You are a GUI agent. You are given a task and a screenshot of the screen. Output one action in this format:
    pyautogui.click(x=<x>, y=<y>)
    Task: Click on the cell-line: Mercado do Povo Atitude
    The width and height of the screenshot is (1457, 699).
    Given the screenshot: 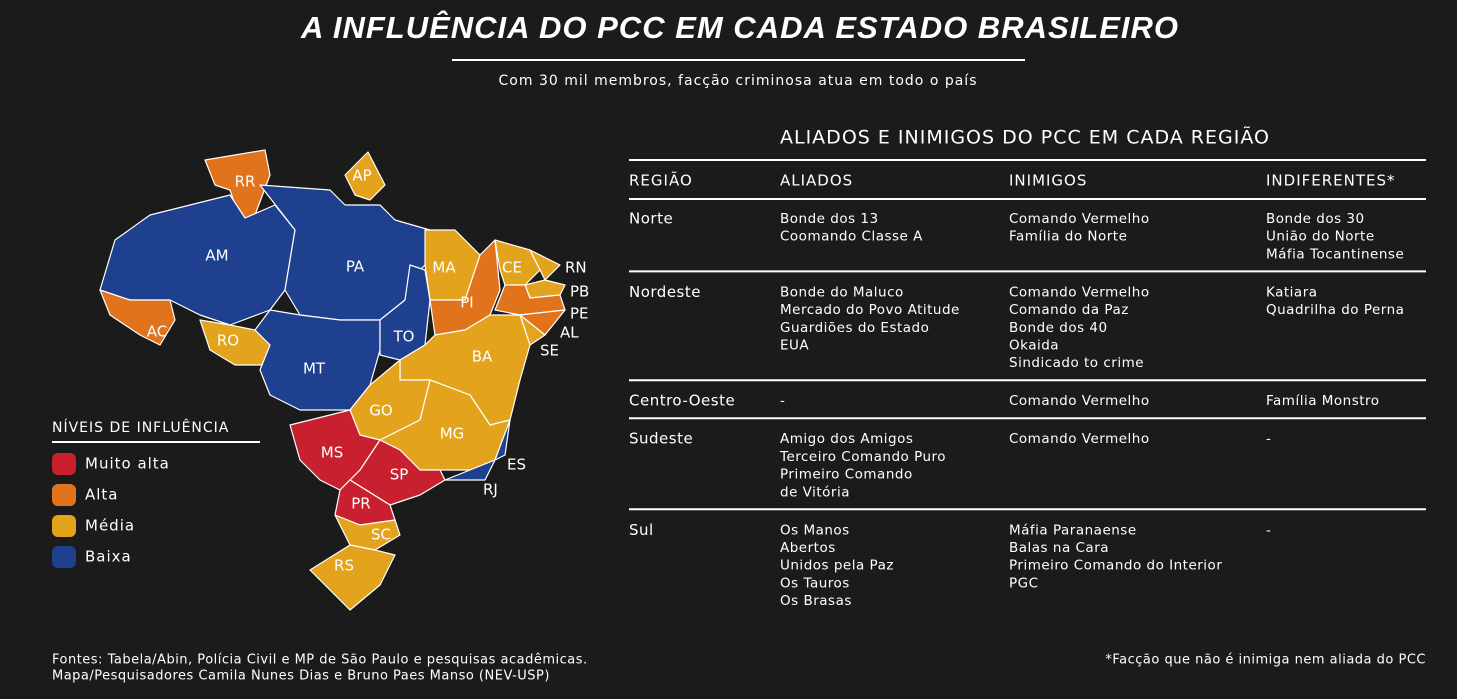 What is the action you would take?
    pyautogui.click(x=870, y=310)
    